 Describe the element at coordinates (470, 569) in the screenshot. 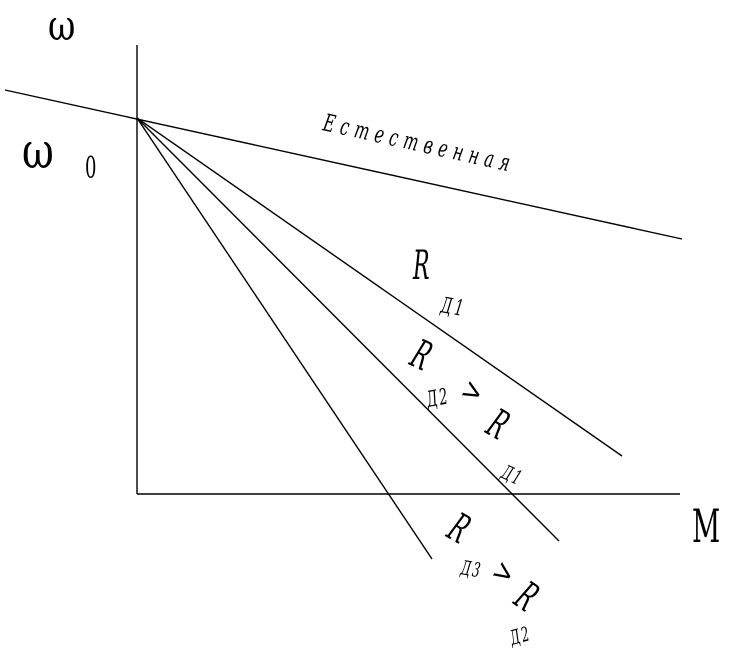

I see `rd3-subscript: Д3` at that location.